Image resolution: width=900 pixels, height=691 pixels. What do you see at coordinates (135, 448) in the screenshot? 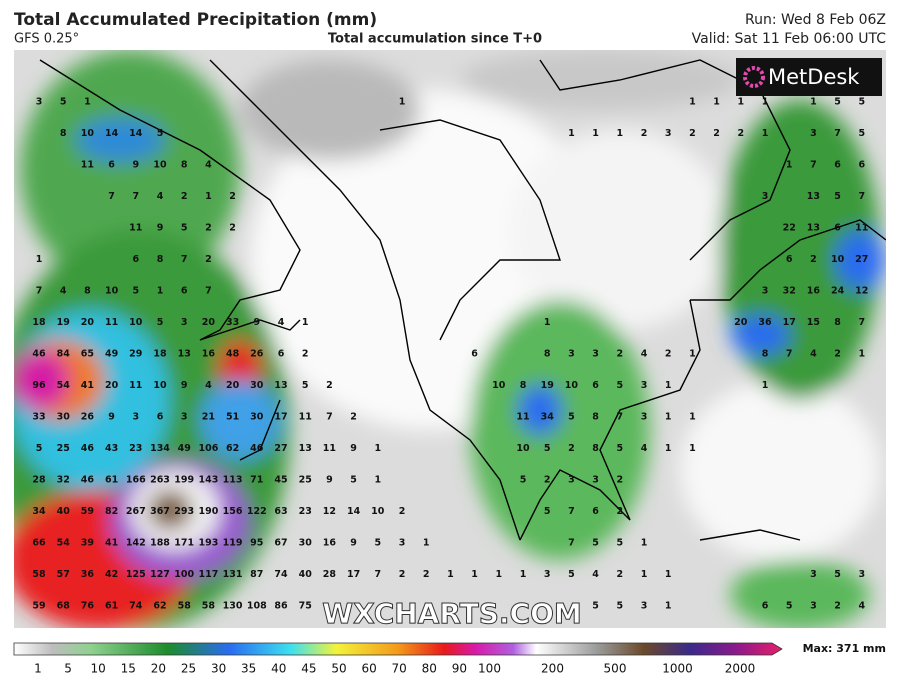
I see `precip-value: 23` at bounding box center [135, 448].